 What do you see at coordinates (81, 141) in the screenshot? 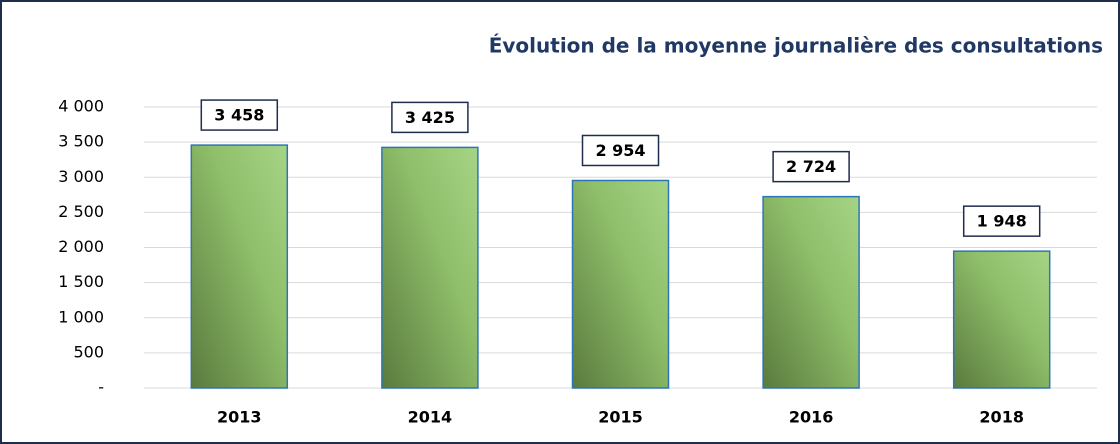
I see `y-tick-label: 3 500` at bounding box center [81, 141].